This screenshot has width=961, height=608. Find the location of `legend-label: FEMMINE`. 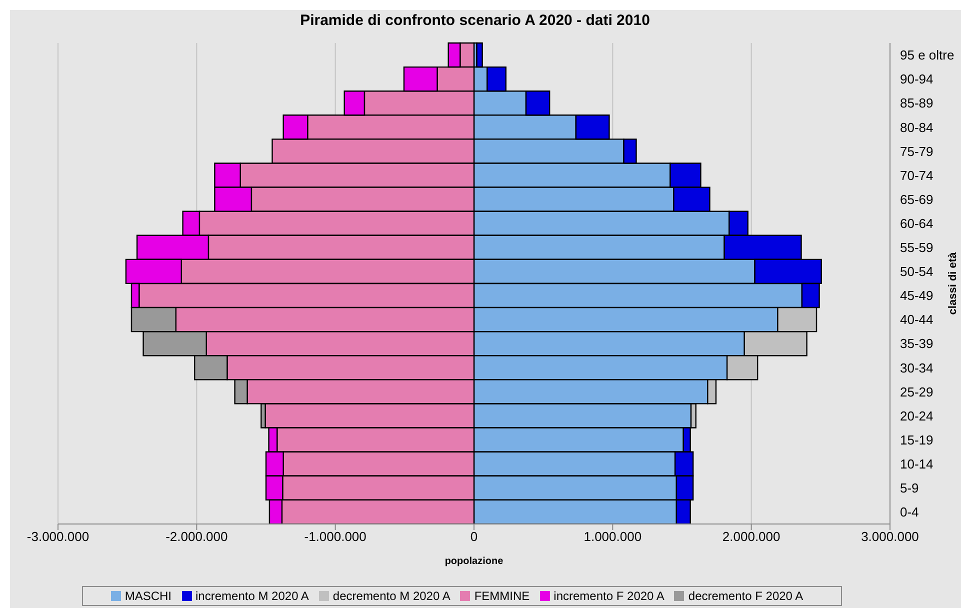

legend-label: FEMMINE is located at coordinates (502, 596).